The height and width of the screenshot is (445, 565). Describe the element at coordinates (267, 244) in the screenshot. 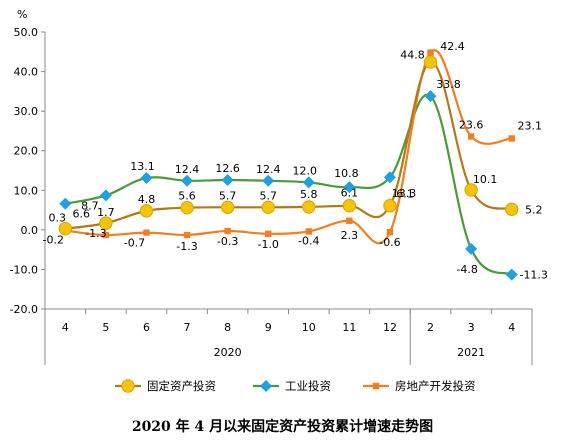

I see `data-label: -1.0` at that location.